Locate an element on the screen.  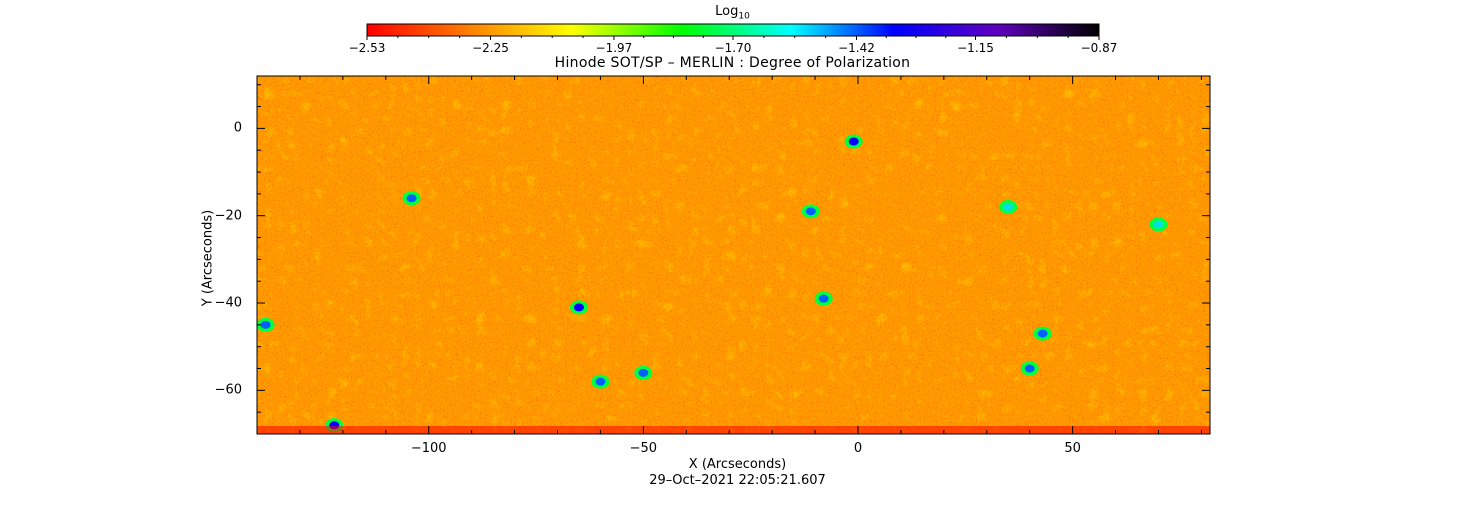
colorbar-tick-label: −1.15 is located at coordinates (975, 48).